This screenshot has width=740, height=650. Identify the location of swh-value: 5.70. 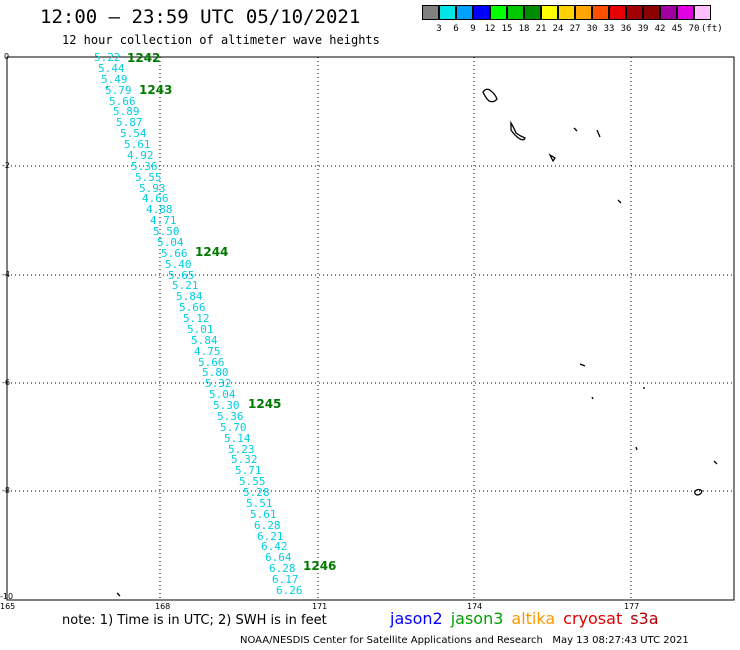
(233, 427).